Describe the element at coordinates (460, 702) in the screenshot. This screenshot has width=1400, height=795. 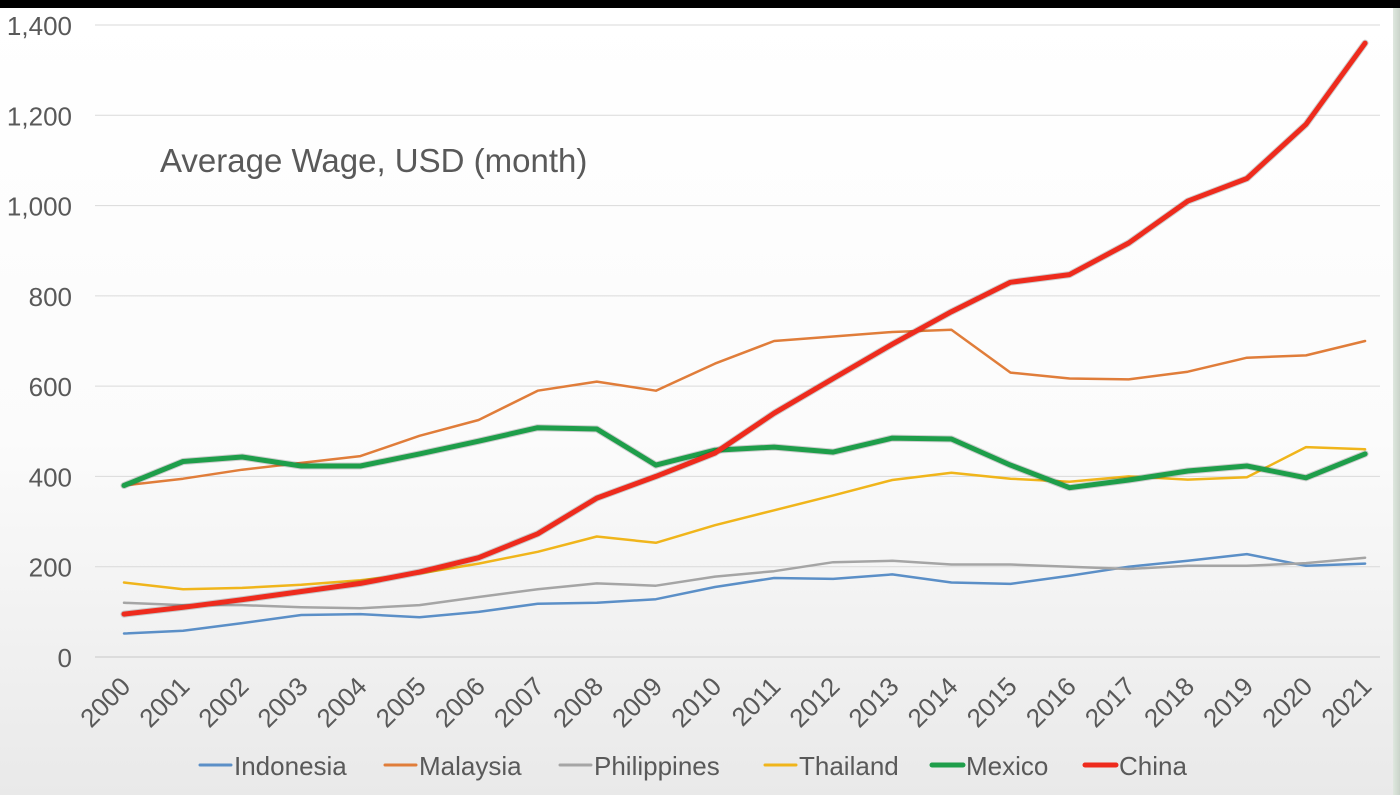
I see `x-tick-label: 2006` at that location.